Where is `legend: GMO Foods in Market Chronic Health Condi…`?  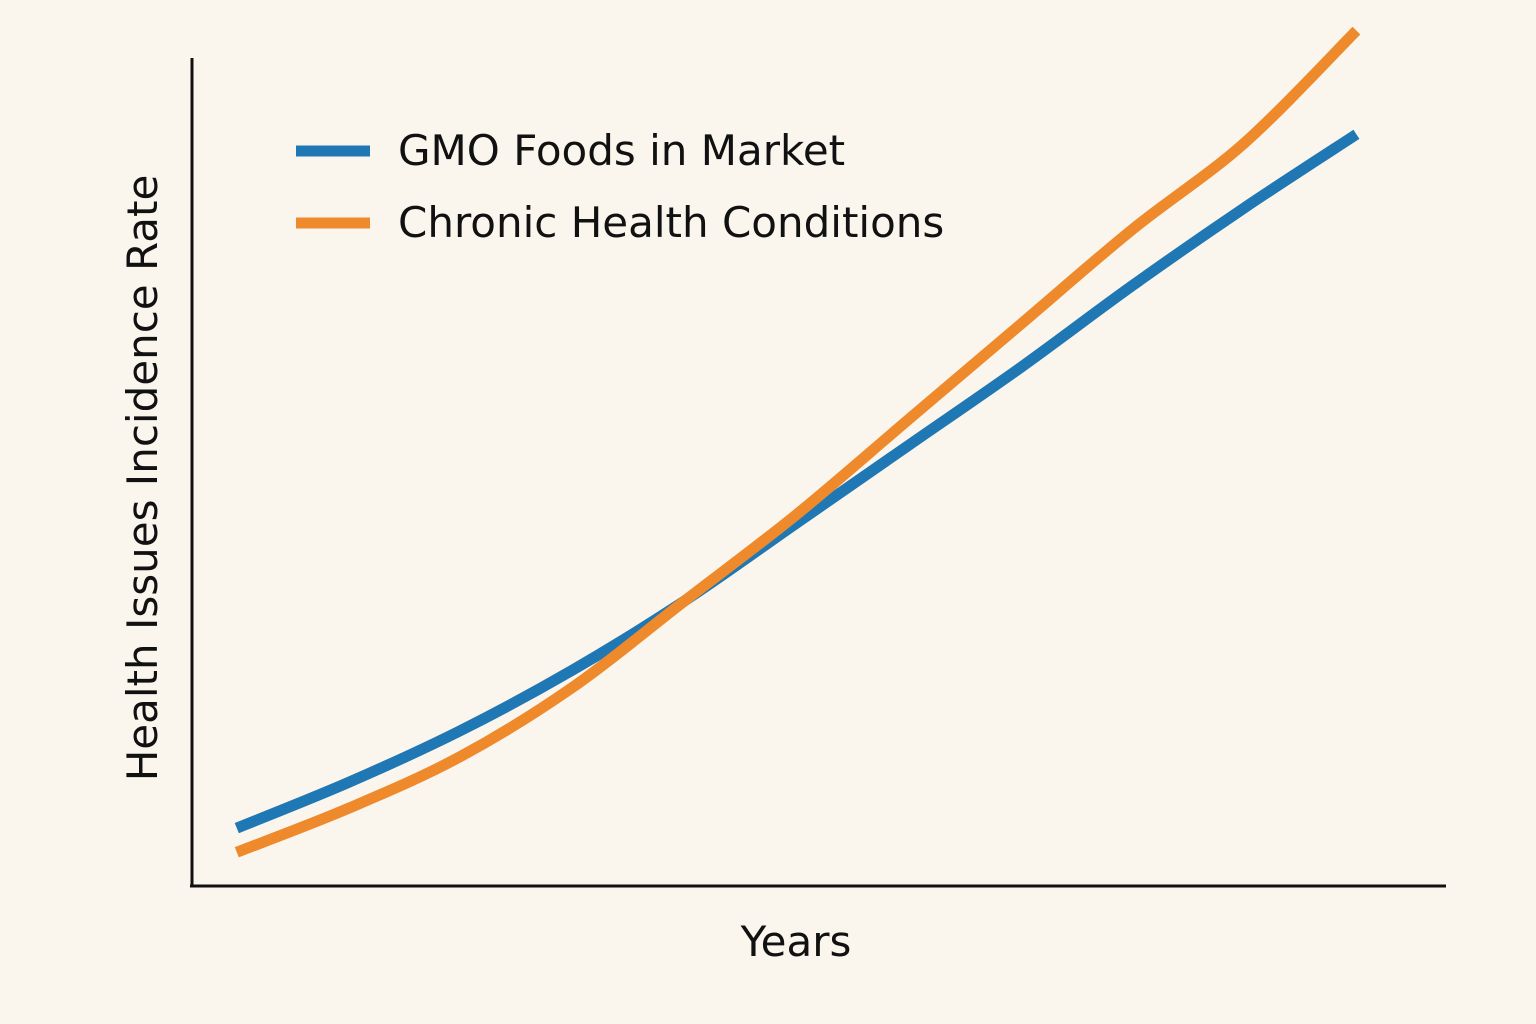 legend: GMO Foods in Market Chronic Health Condi… is located at coordinates (620, 186).